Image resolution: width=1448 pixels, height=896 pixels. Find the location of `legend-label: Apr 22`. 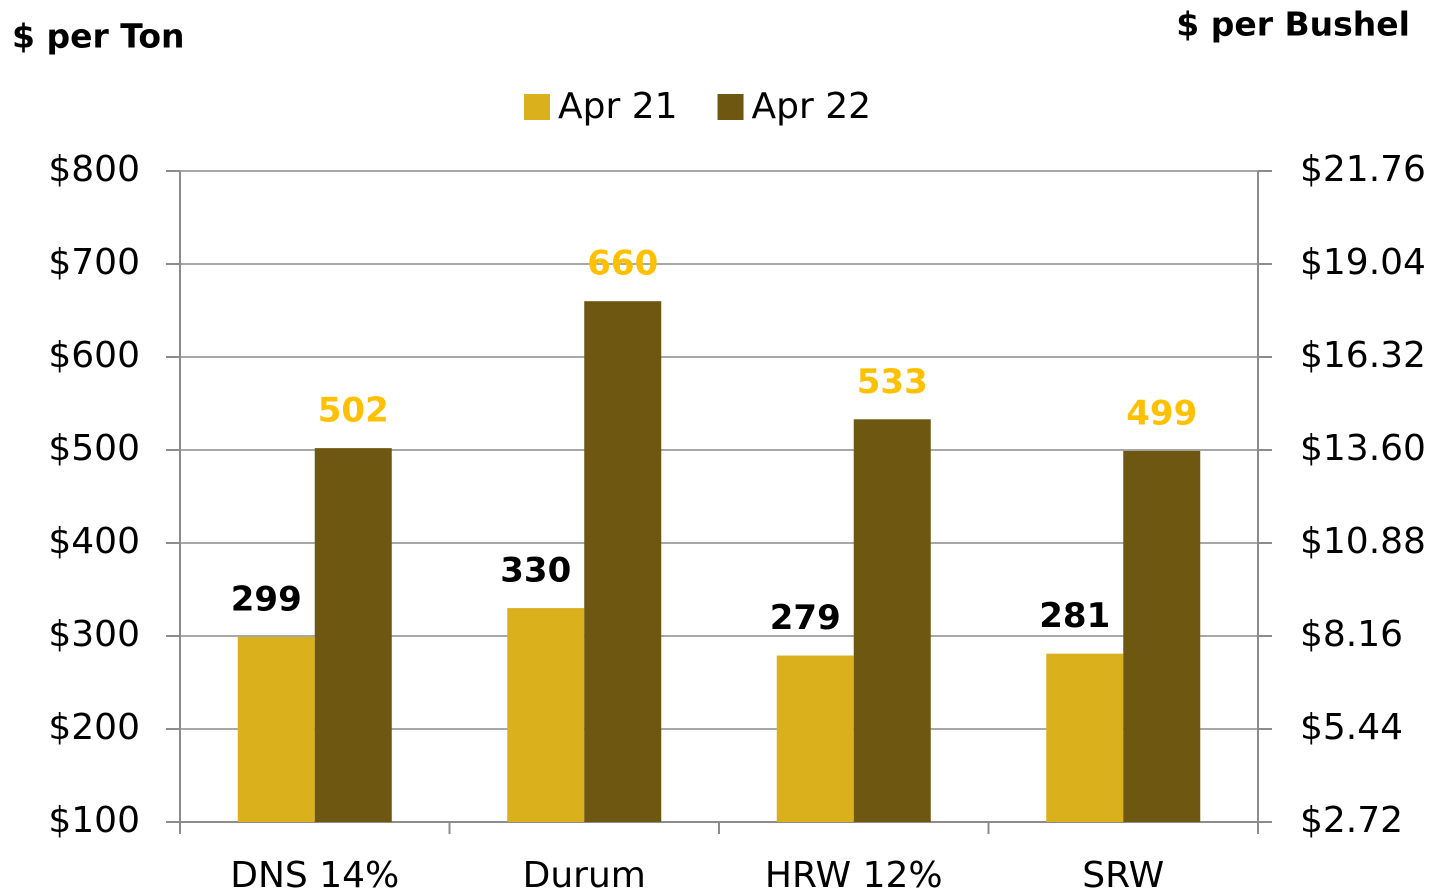

legend-label: Apr 22 is located at coordinates (812, 106).